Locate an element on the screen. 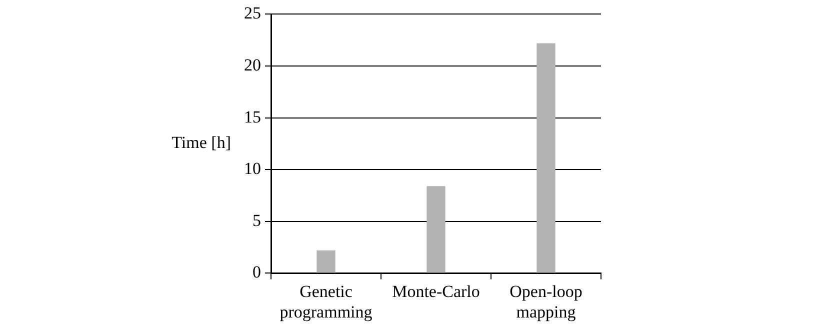  y-tick-label: 10 is located at coordinates (252, 168).